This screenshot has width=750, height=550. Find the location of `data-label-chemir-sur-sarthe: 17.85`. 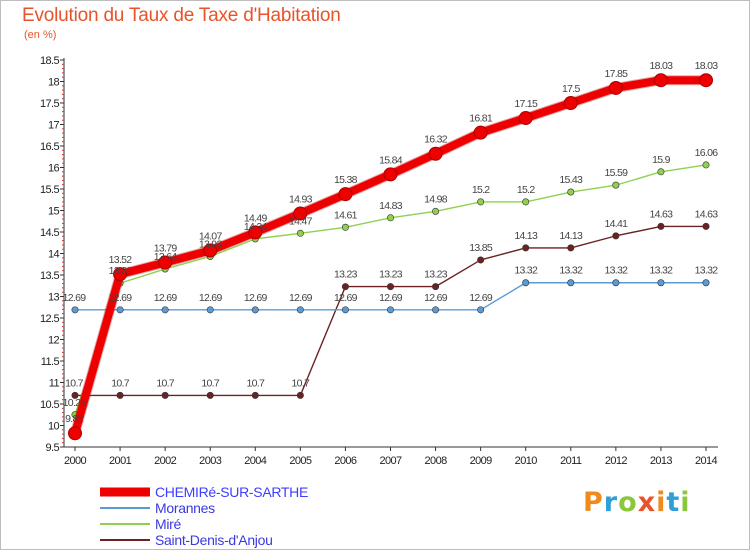

data-label-chemir-sur-sarthe: 17.85 is located at coordinates (616, 74).